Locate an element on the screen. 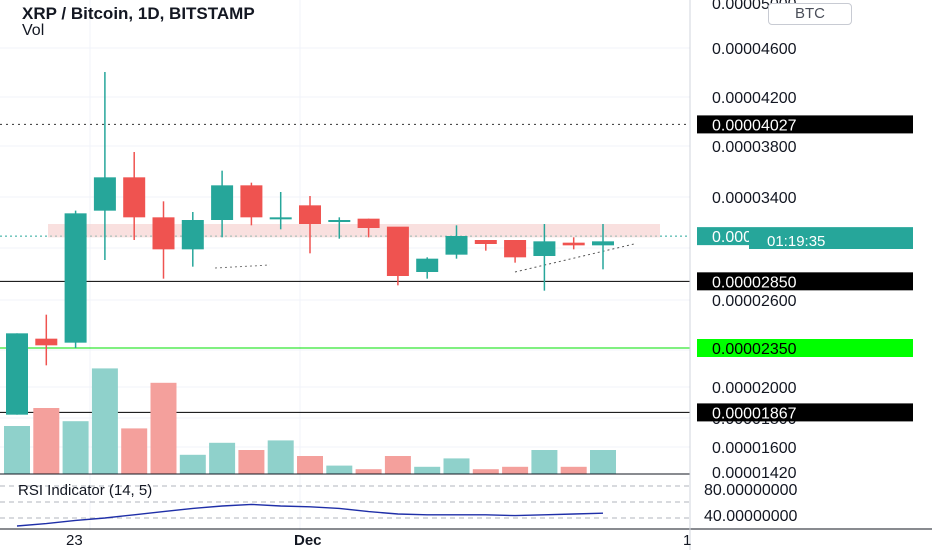 The height and width of the screenshot is (550, 932). rsi-title: RSI Indicator (14, 5) is located at coordinates (85, 490).